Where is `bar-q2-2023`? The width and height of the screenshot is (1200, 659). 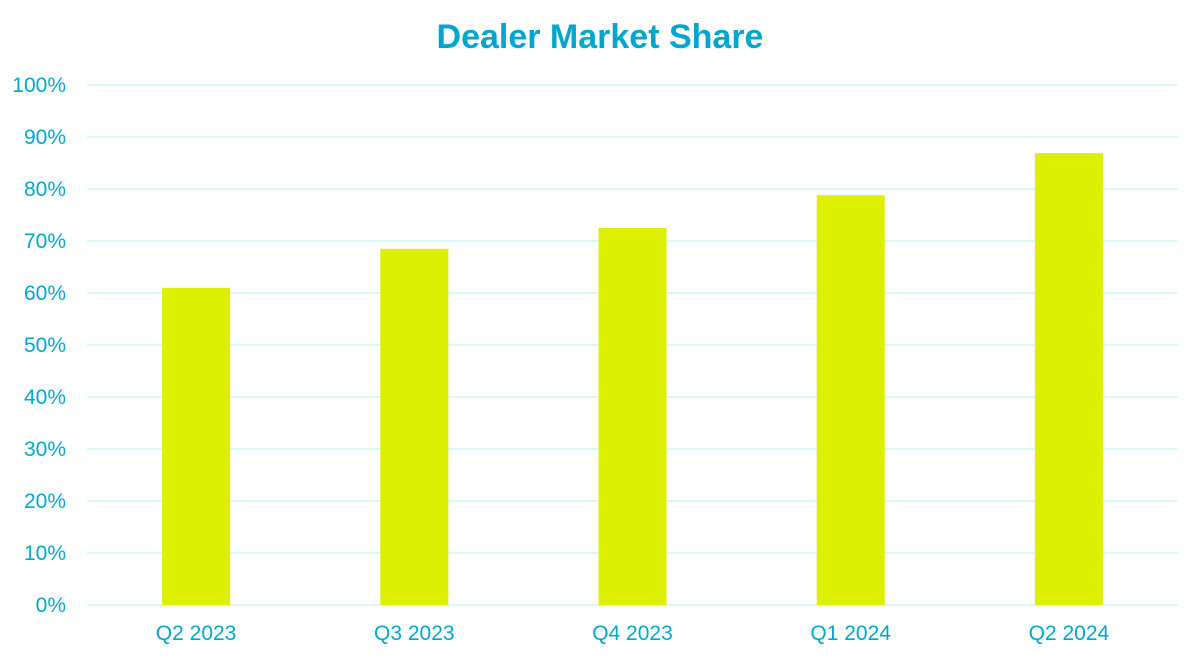
bar-q2-2023 is located at coordinates (196, 446).